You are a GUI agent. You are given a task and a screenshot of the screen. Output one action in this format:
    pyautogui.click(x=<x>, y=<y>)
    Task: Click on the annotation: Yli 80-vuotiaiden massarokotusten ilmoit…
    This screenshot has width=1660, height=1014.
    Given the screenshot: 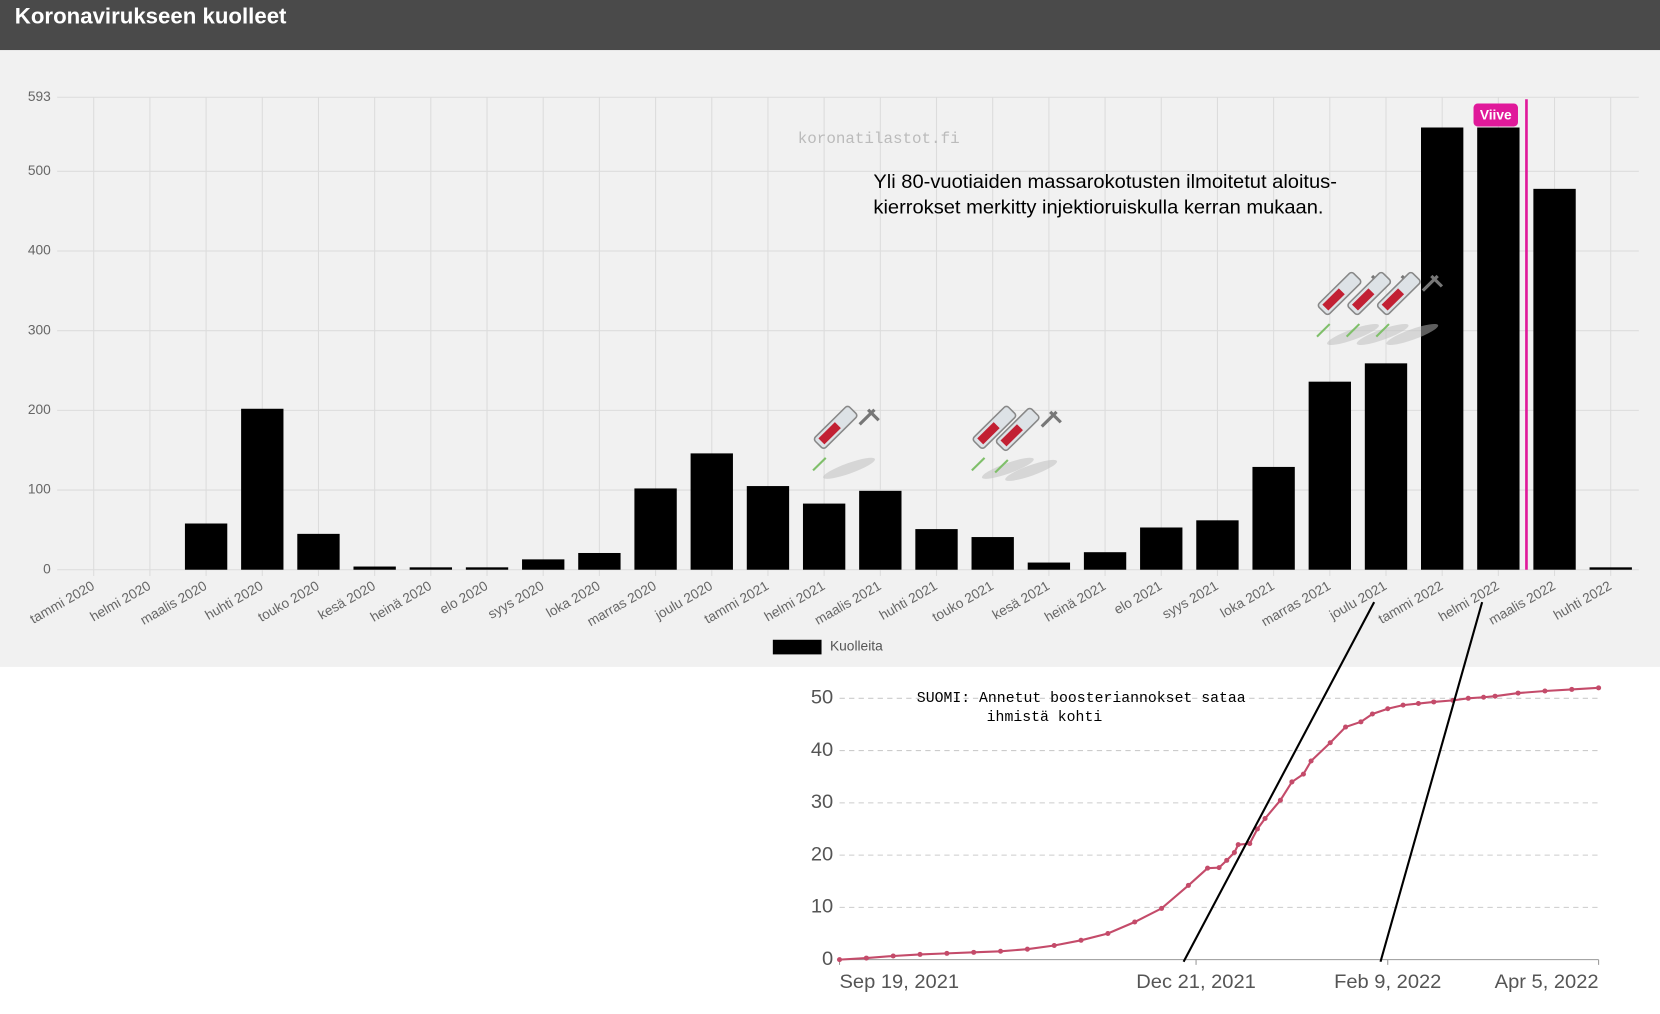 What is the action you would take?
    pyautogui.click(x=1105, y=182)
    